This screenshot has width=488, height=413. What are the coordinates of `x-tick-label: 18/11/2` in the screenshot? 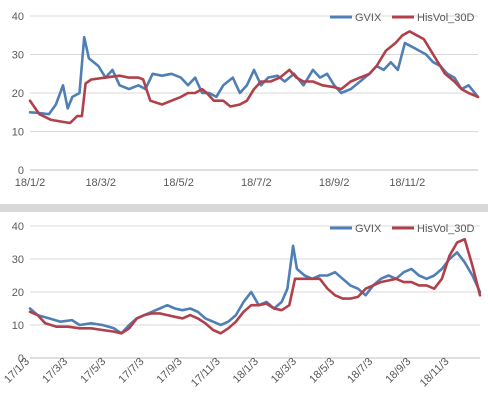 It's located at (407, 183).